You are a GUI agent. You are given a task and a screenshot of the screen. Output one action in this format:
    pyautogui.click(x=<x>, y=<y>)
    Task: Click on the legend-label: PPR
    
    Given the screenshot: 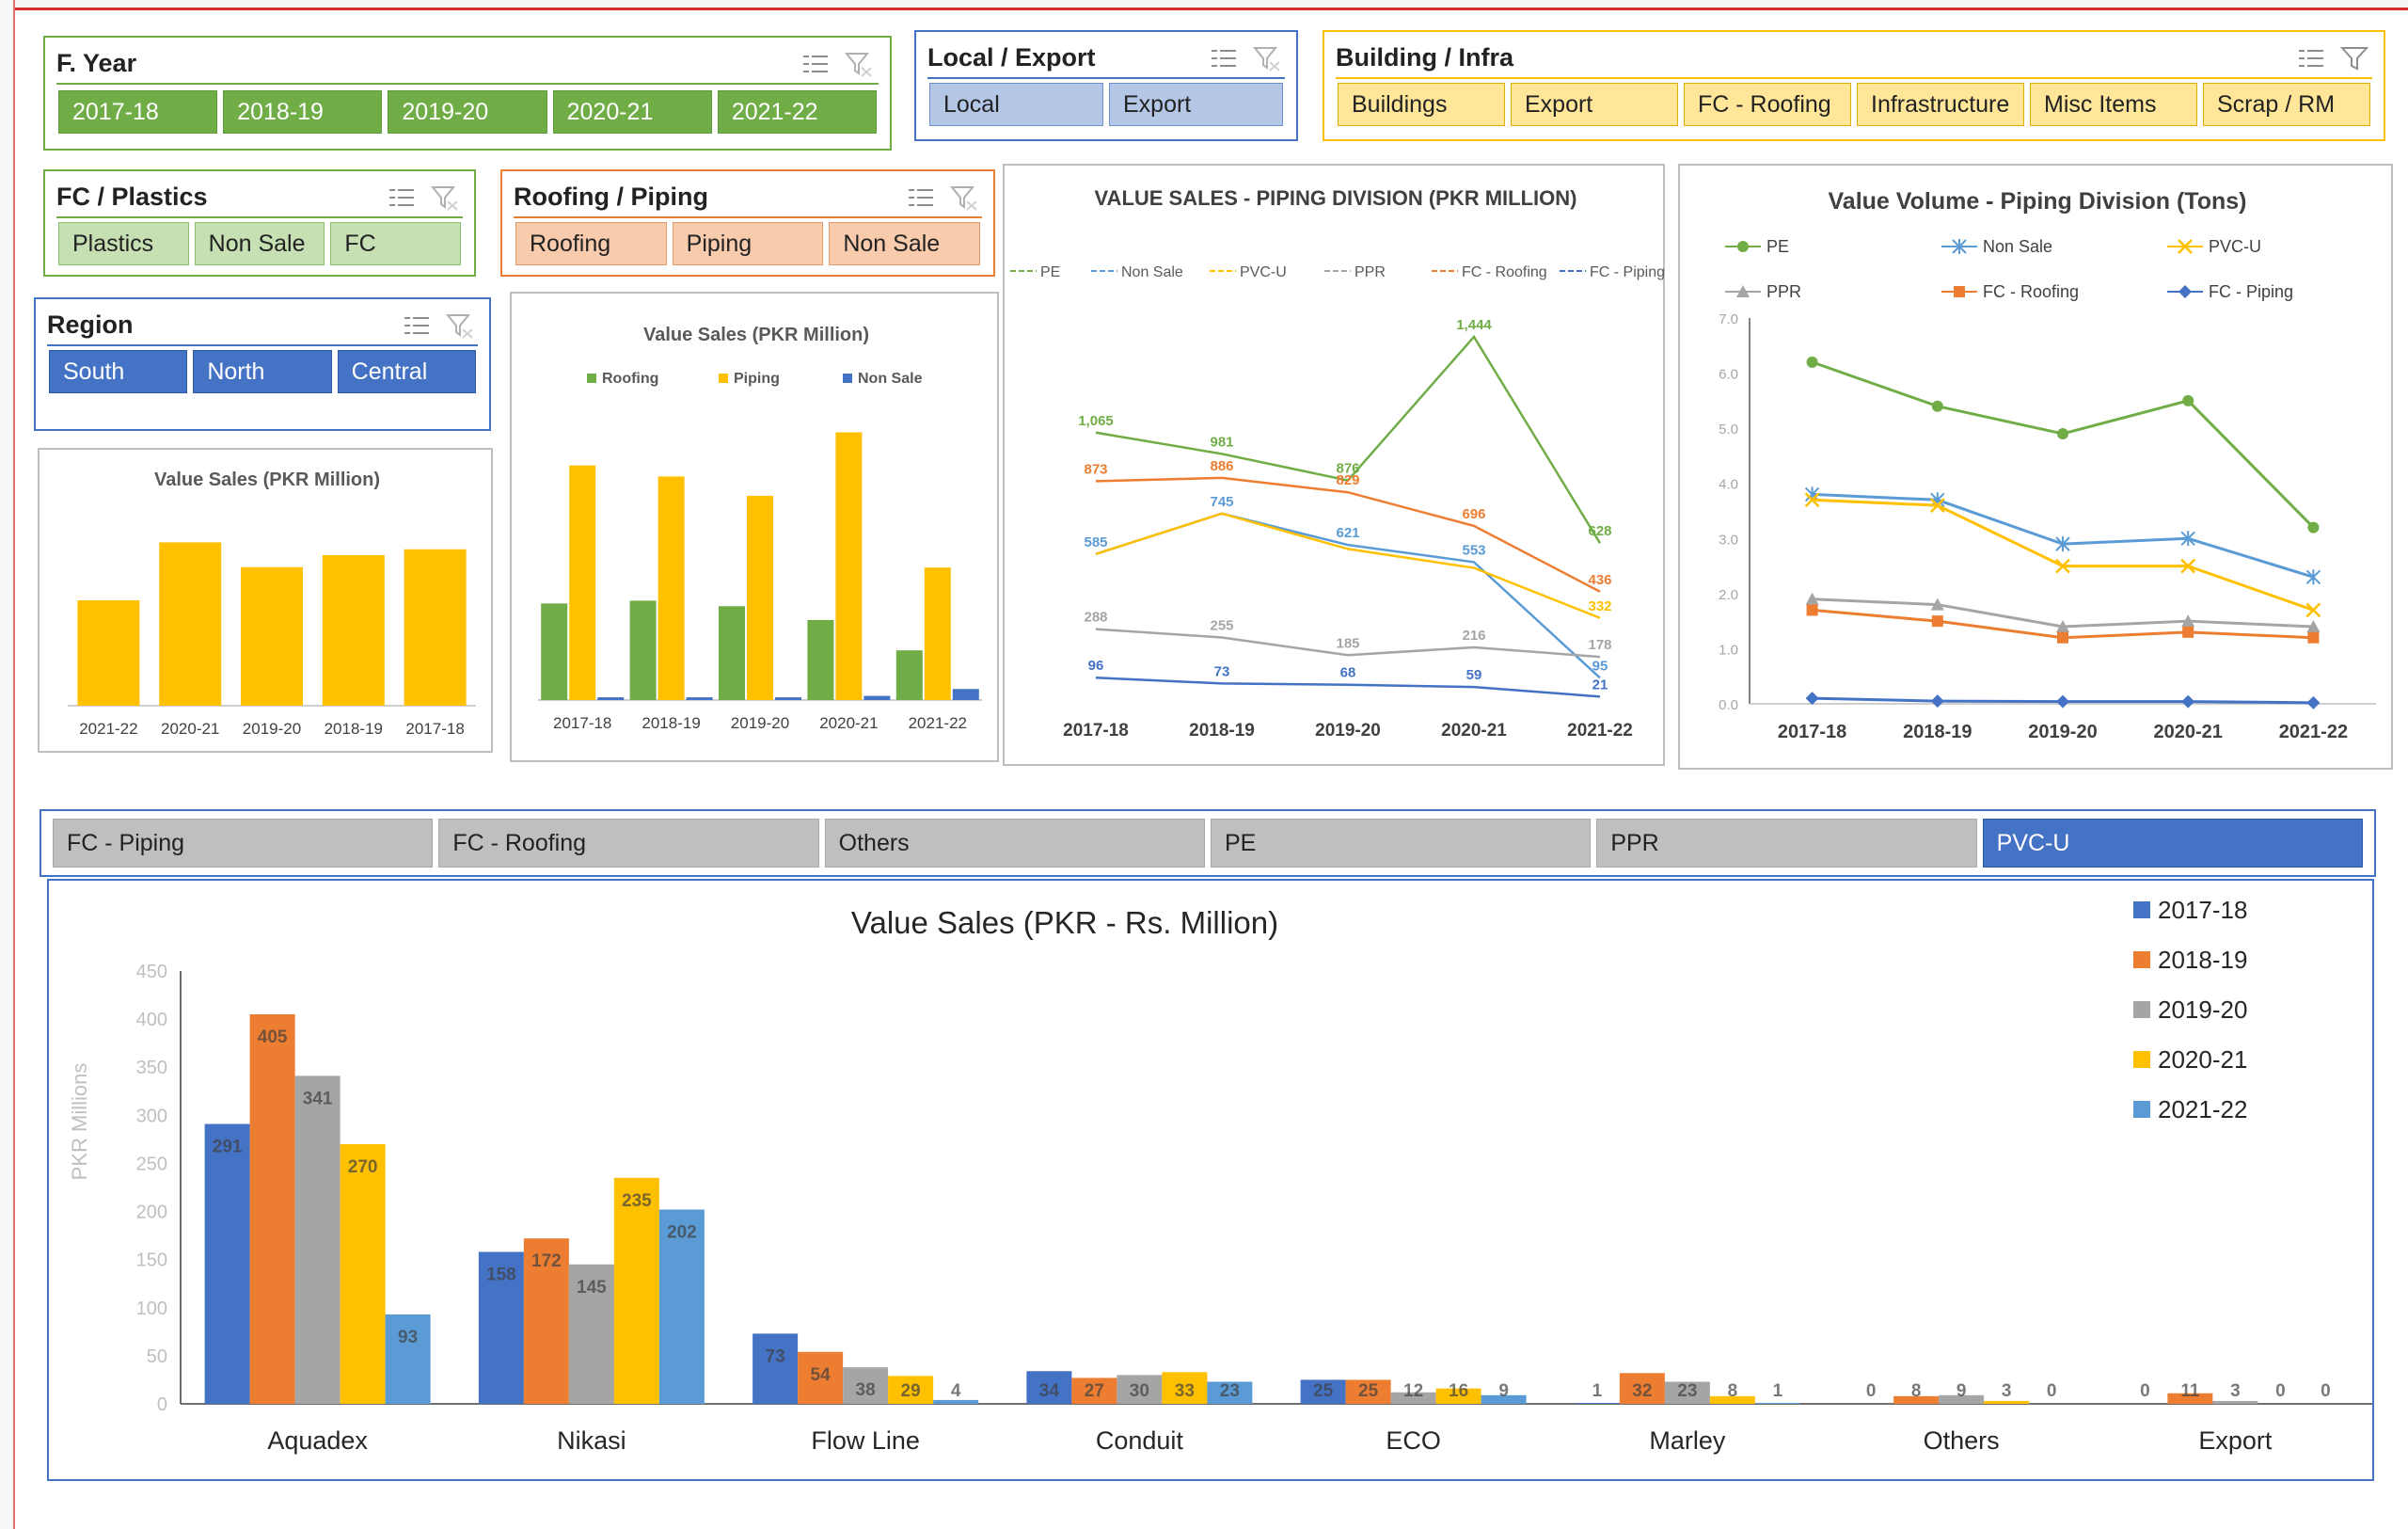 What is the action you would take?
    pyautogui.click(x=1784, y=291)
    